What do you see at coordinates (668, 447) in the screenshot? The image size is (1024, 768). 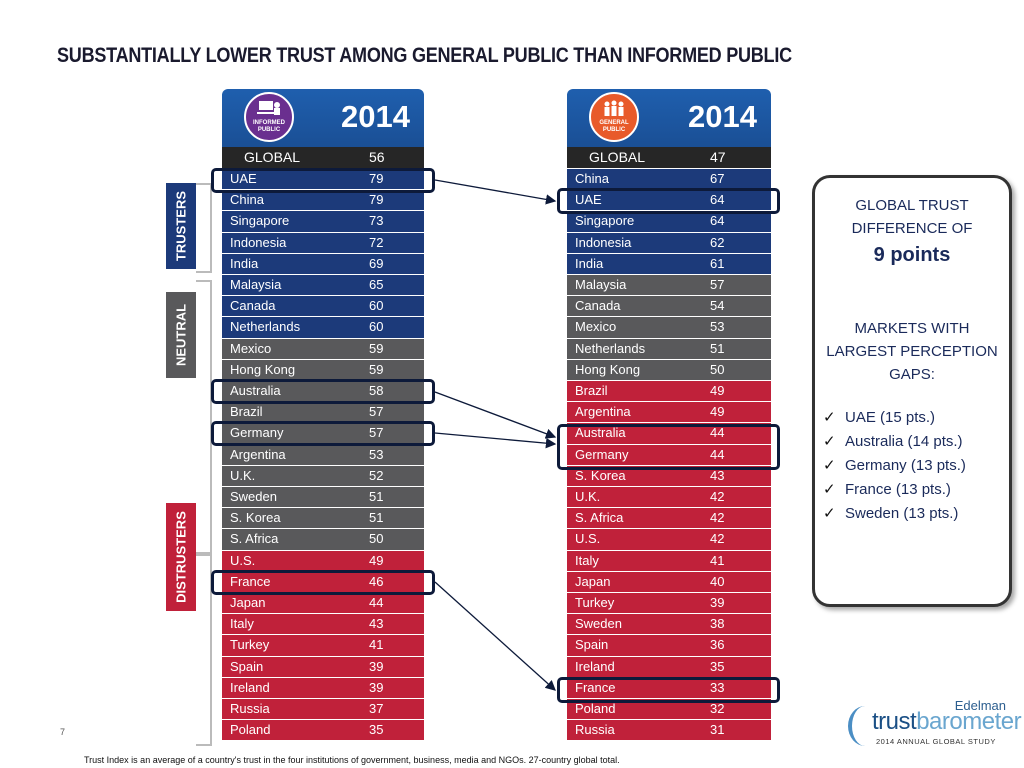 I see `highlight-australia-germany-general` at bounding box center [668, 447].